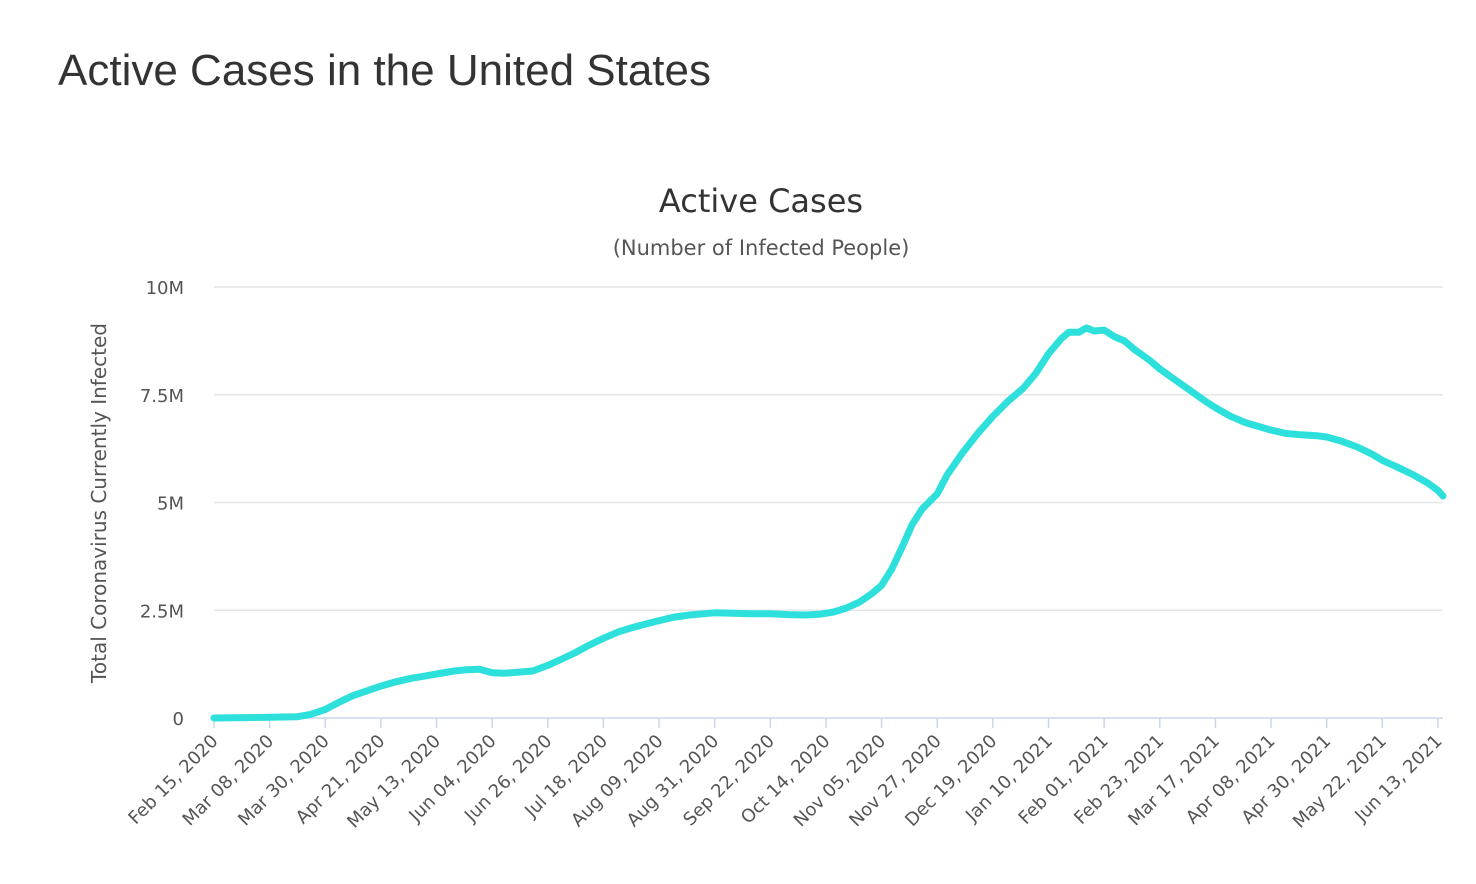 This screenshot has width=1476, height=884. I want to click on y-tick-label: 2.5M, so click(162, 611).